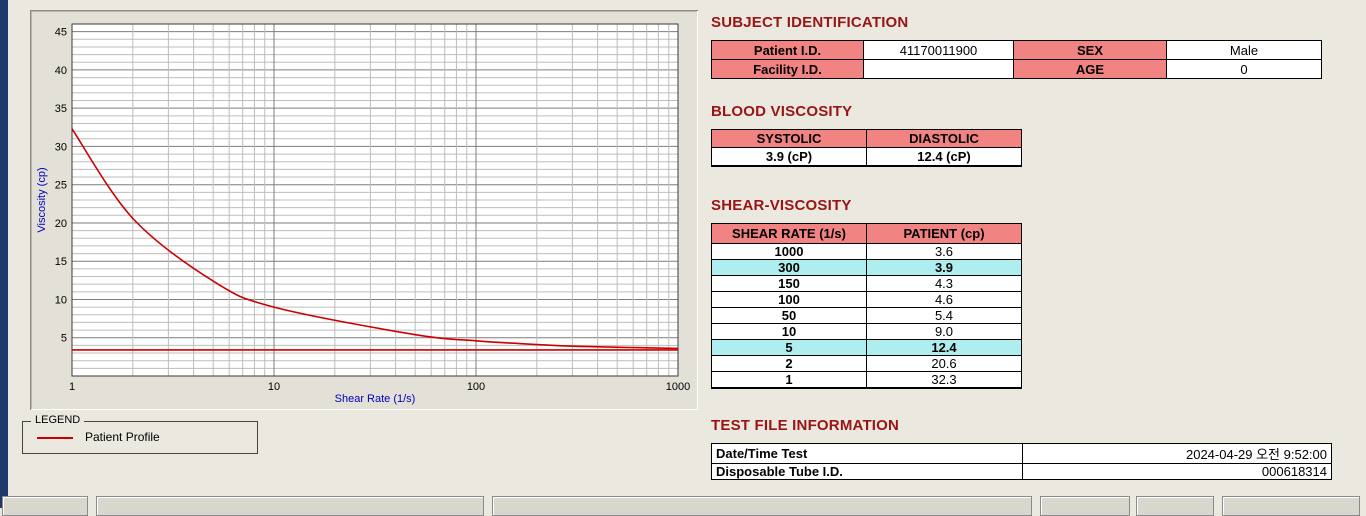 The image size is (1366, 516). I want to click on shear-rate-cell: 300, so click(789, 267).